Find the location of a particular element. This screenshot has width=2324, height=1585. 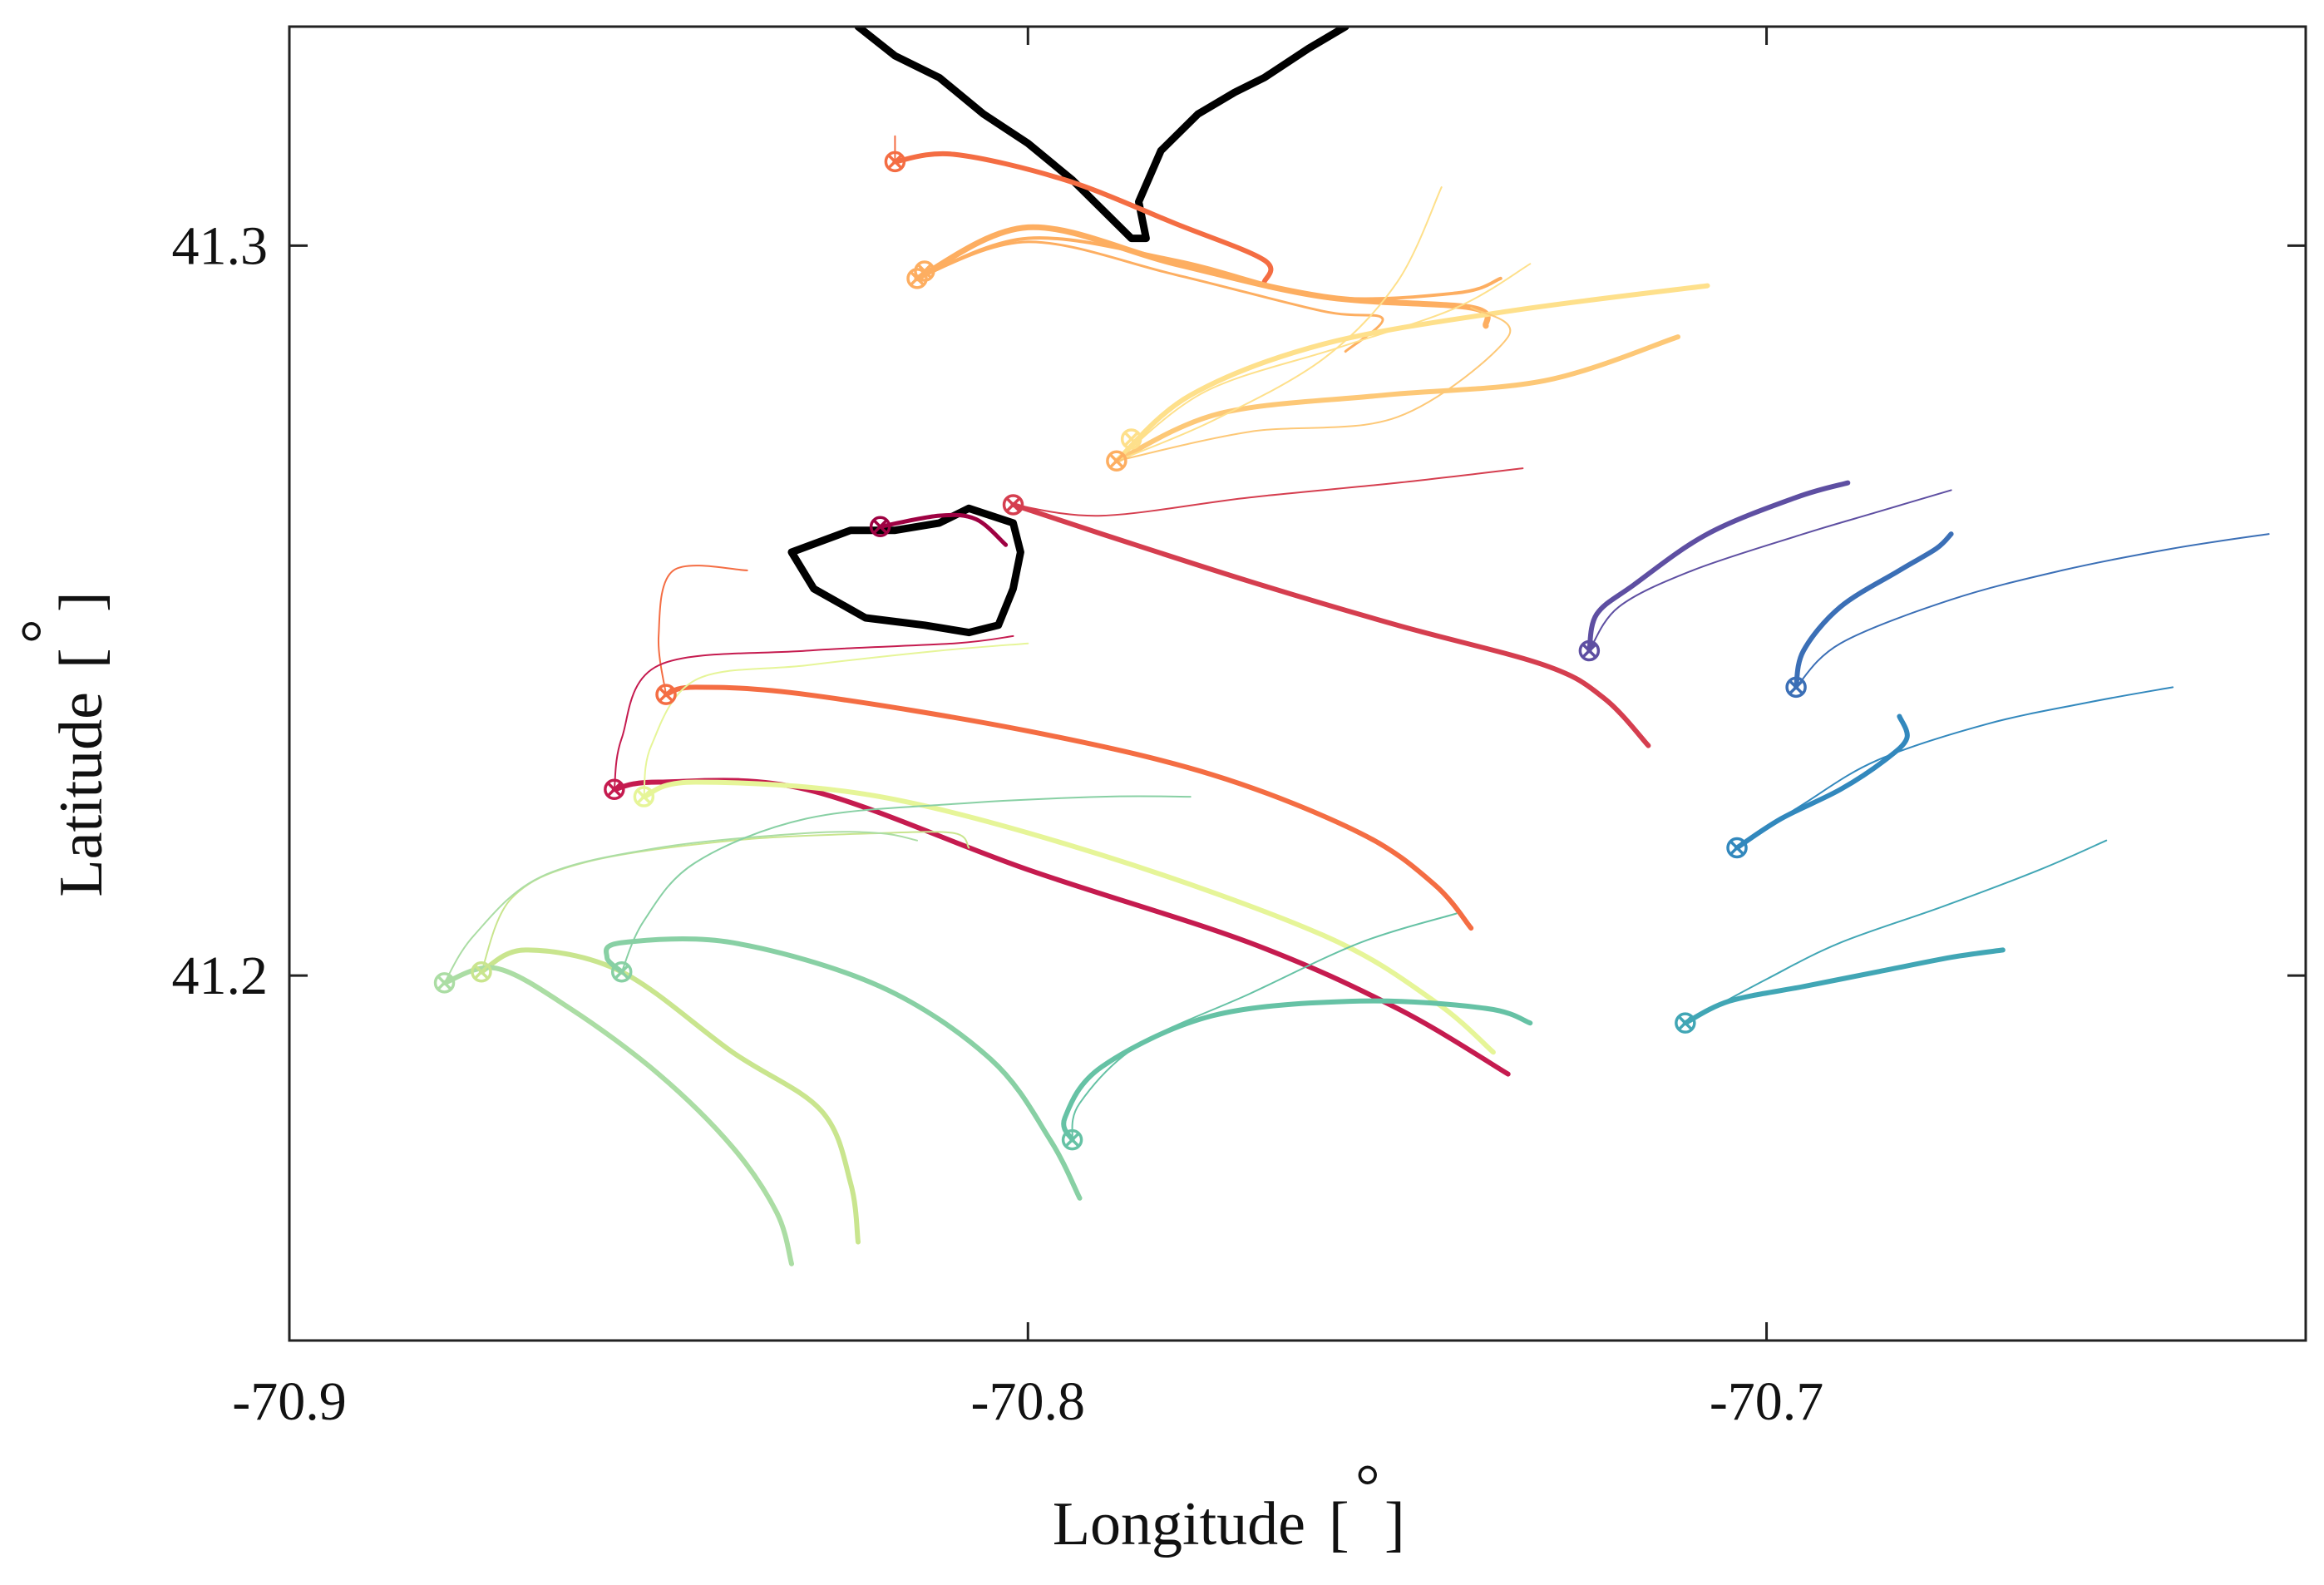

x-axis-unit-bracket: [ is located at coordinates (1339, 1524).